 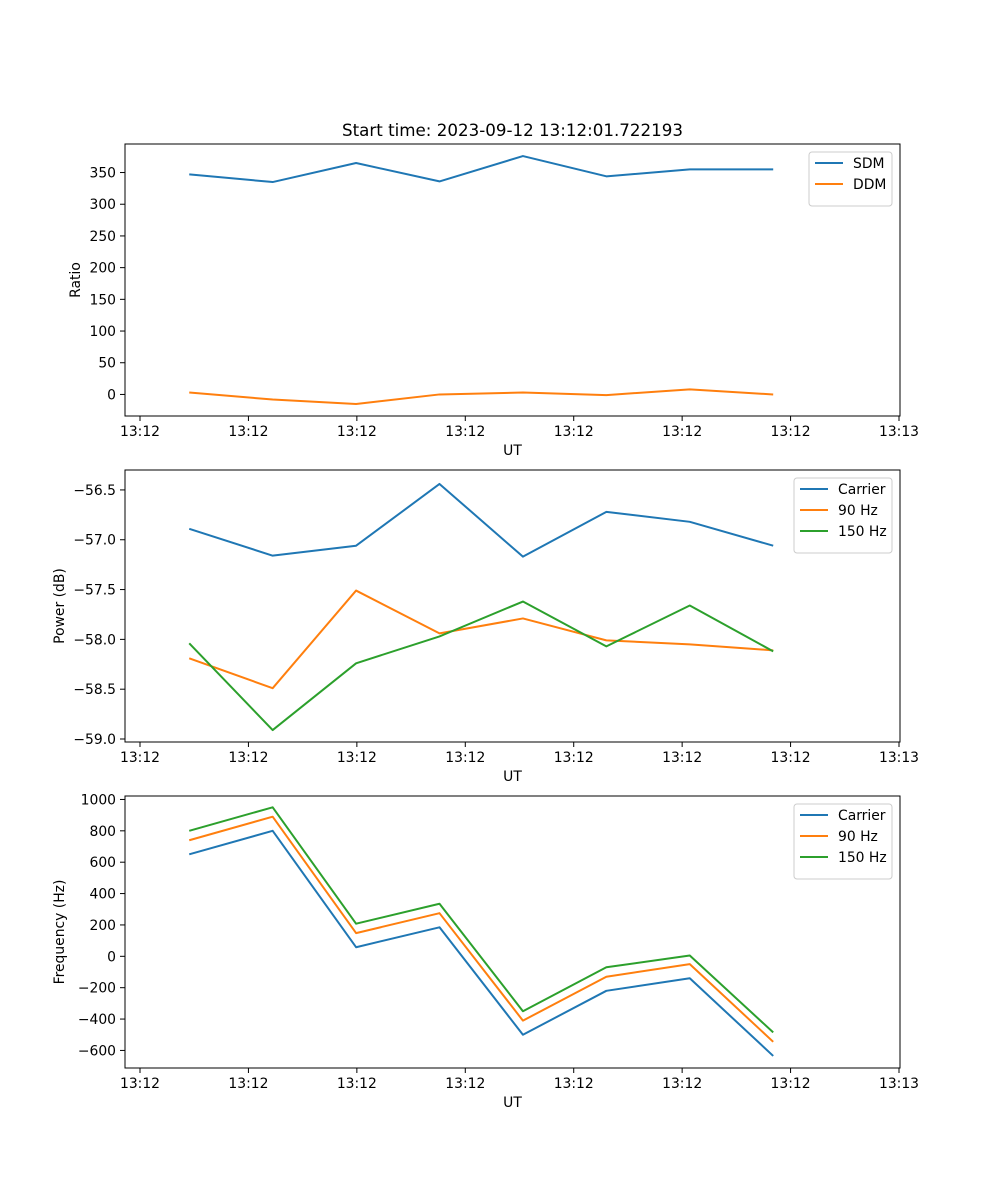 What do you see at coordinates (869, 164) in the screenshot?
I see `legend-label: SDM` at bounding box center [869, 164].